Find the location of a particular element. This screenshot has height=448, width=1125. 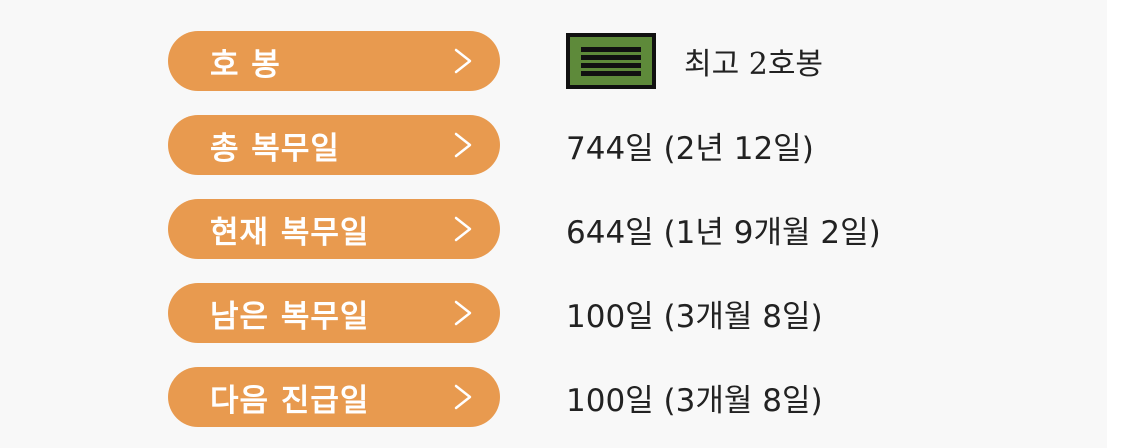

remaining-service-days-button: 남은 복무일 is located at coordinates (334, 313).